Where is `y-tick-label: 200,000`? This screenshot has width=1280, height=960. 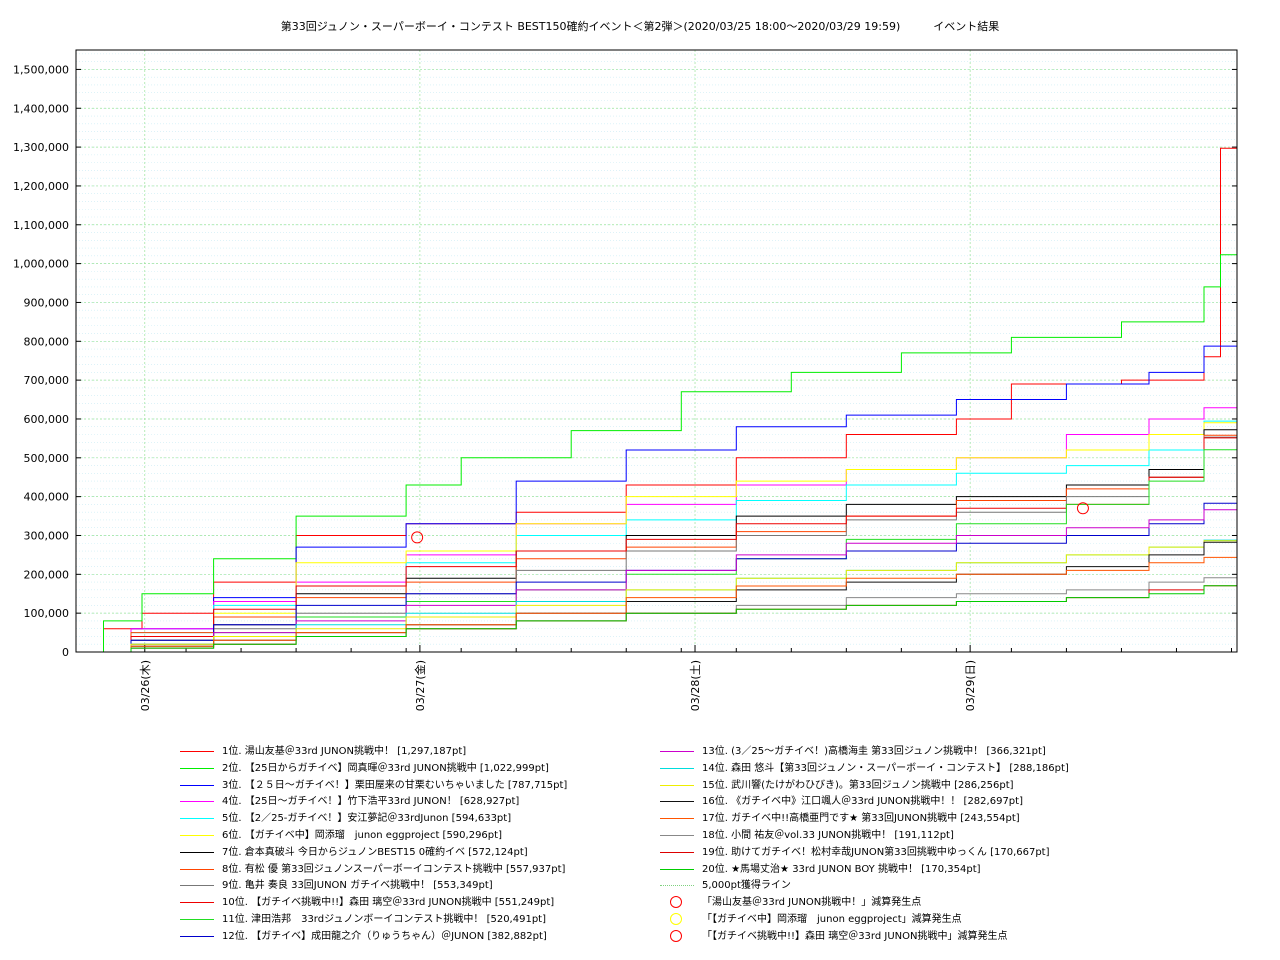 y-tick-label: 200,000 is located at coordinates (47, 574).